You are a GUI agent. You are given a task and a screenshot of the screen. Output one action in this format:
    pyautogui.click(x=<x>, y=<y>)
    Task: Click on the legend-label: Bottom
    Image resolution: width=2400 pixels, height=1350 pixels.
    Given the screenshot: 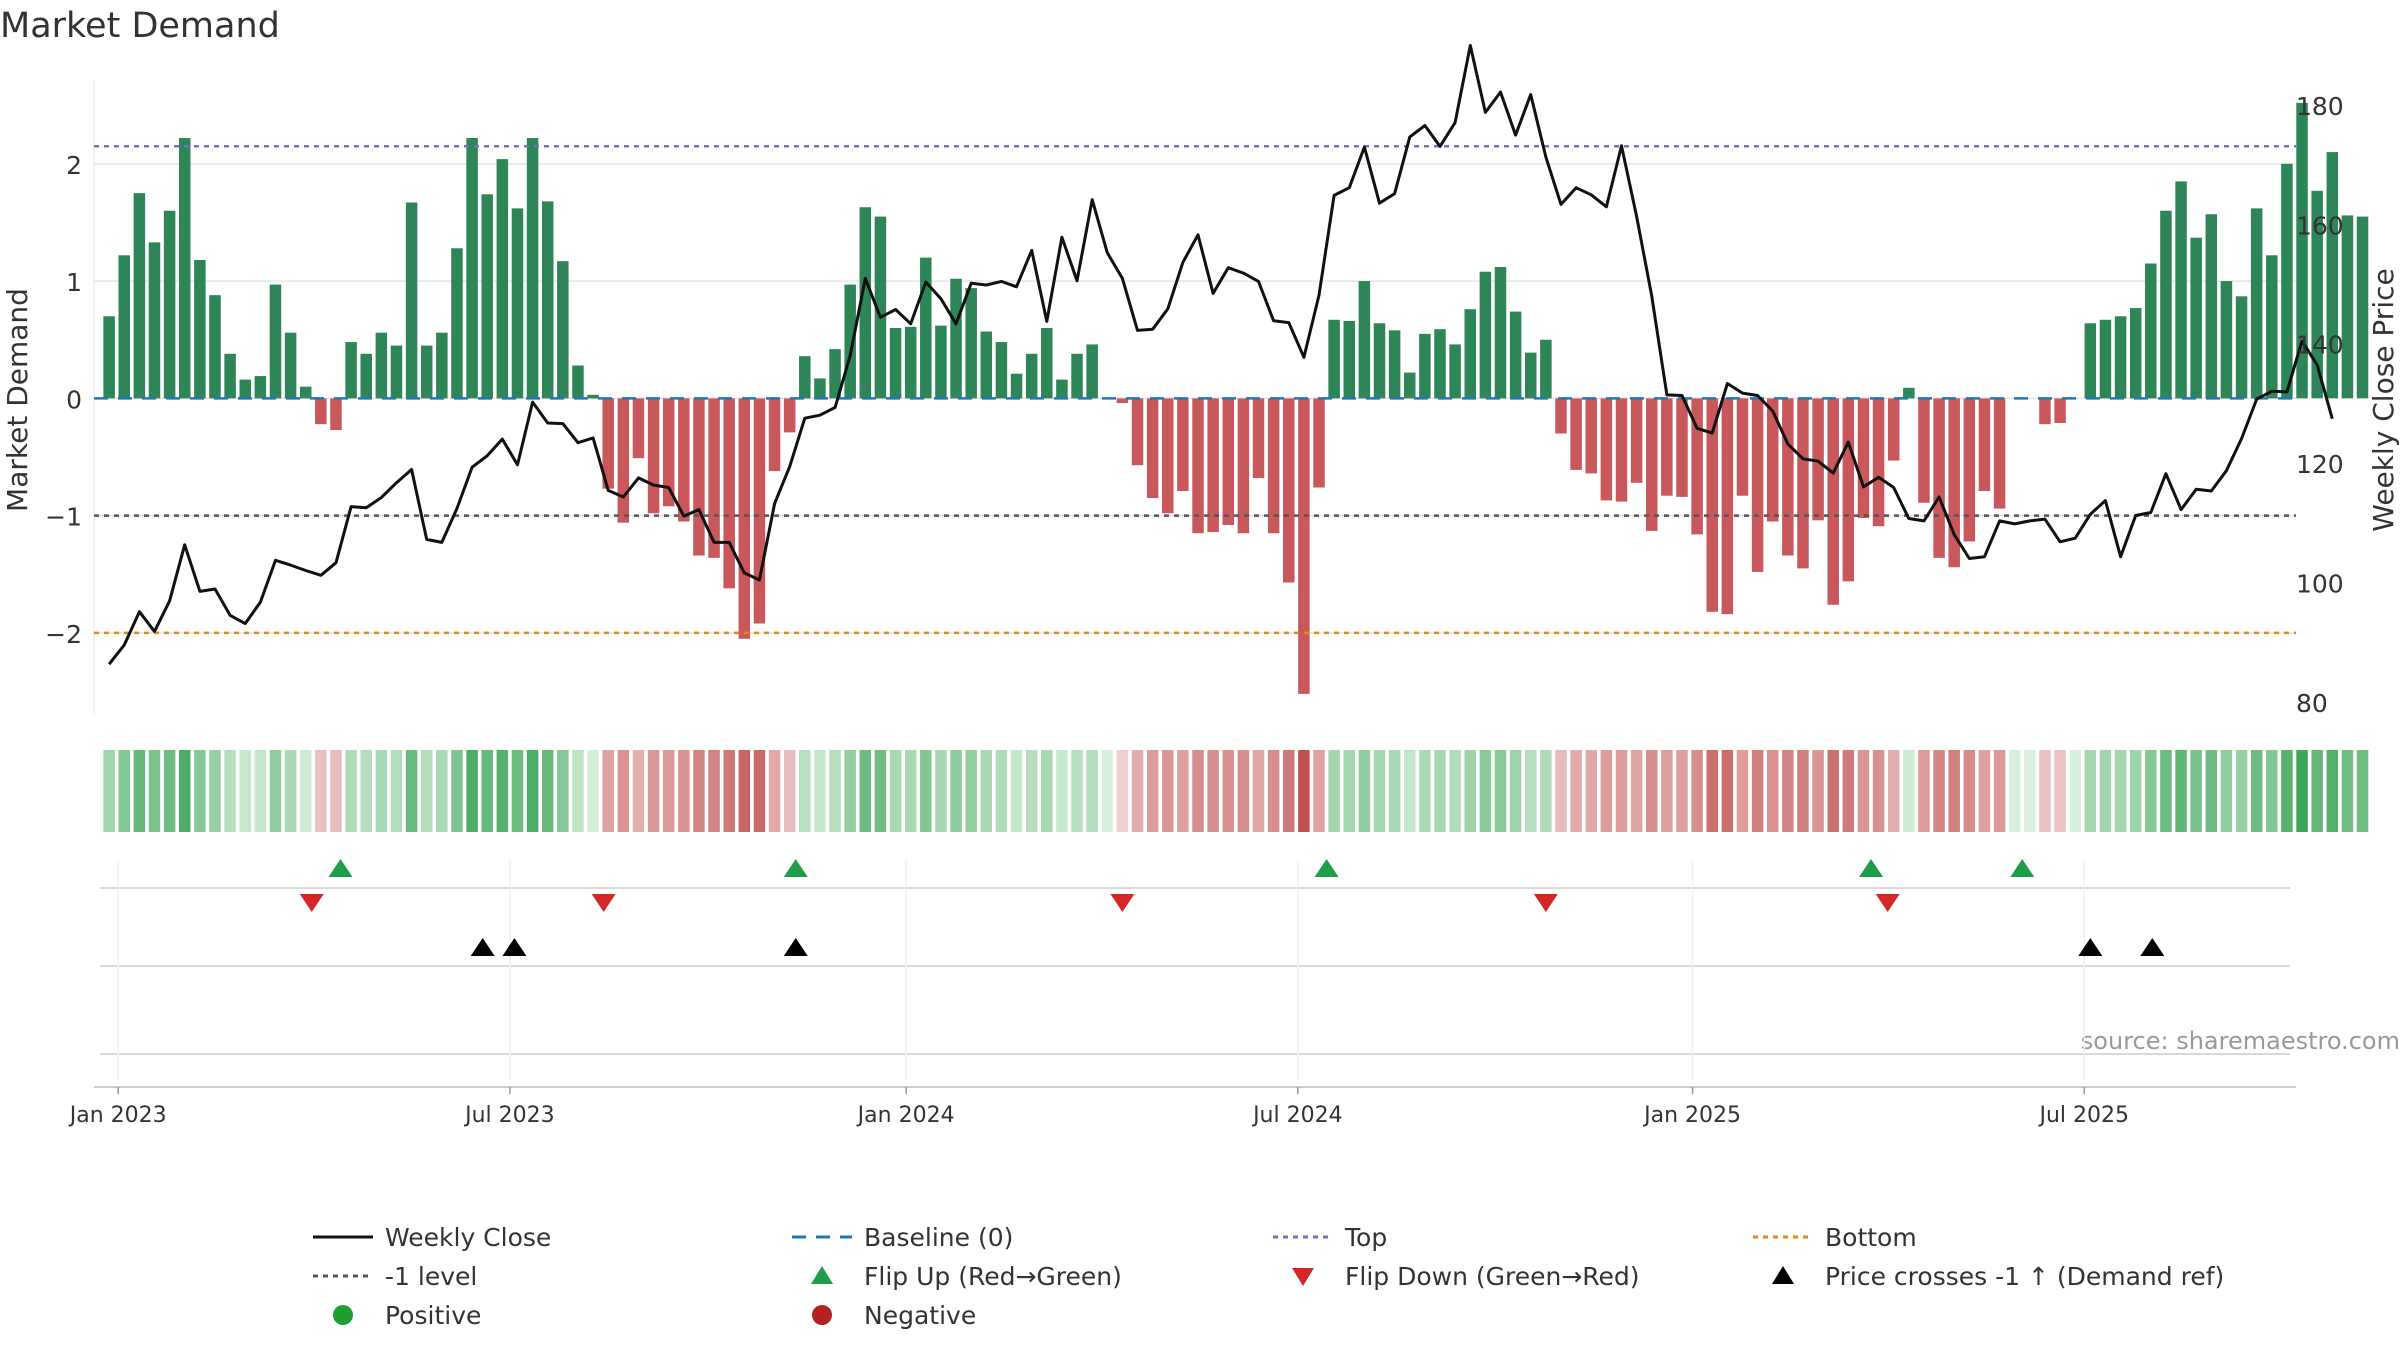 What is the action you would take?
    pyautogui.click(x=1871, y=1237)
    